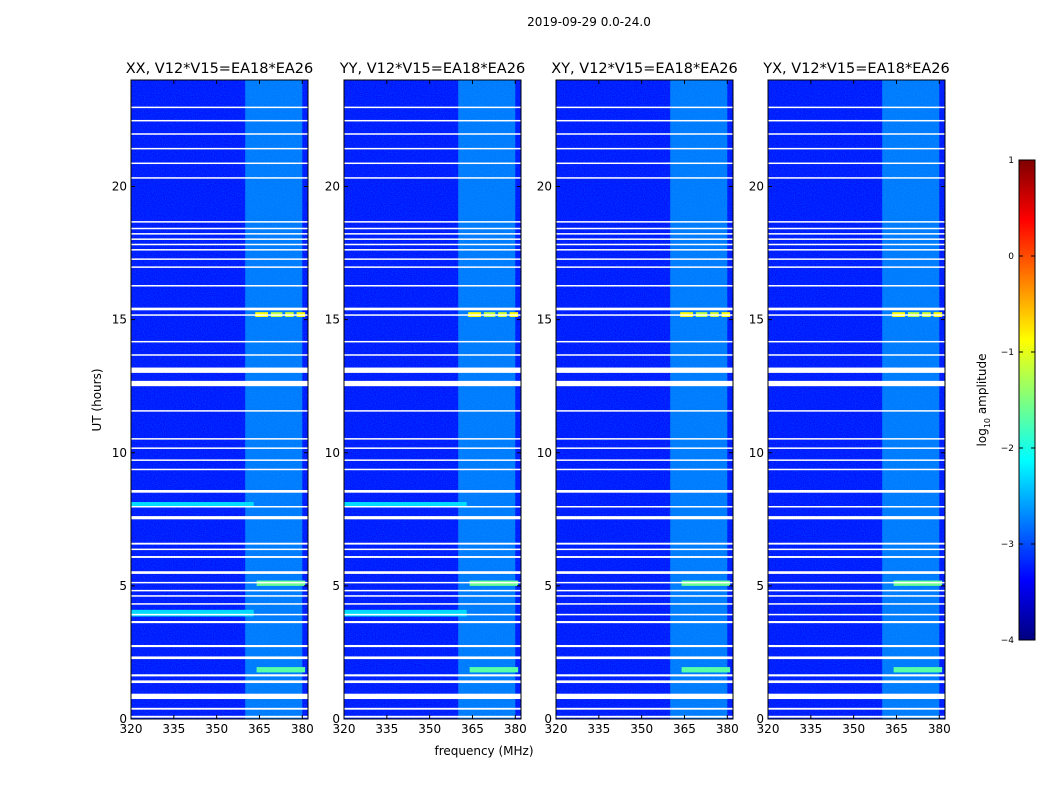  Describe the element at coordinates (344, 729) in the screenshot. I see `panel-1-xtick-label-0: 320` at that location.